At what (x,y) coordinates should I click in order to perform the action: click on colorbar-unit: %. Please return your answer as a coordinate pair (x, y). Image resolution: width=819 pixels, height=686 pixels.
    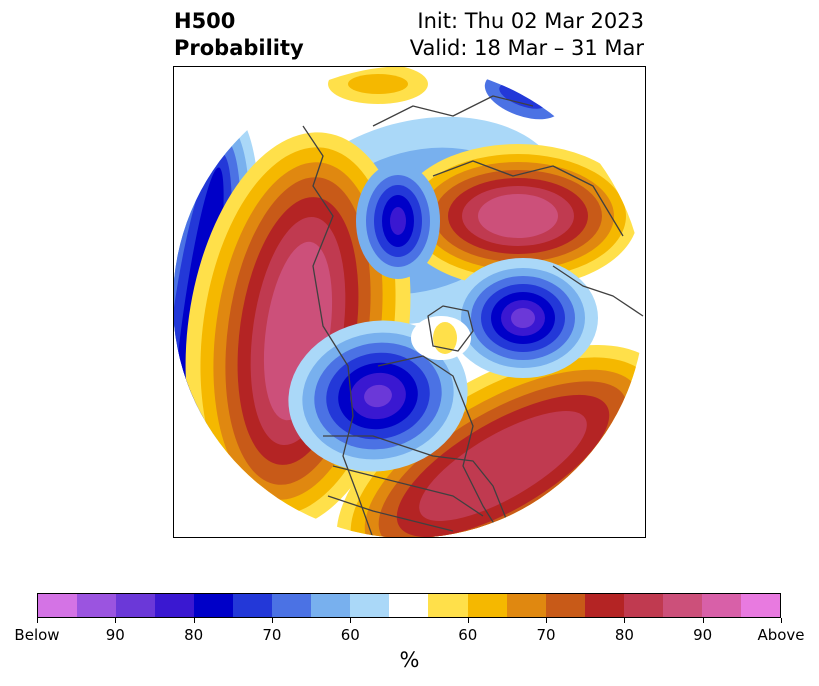
    Looking at the image, I should click on (409, 660).